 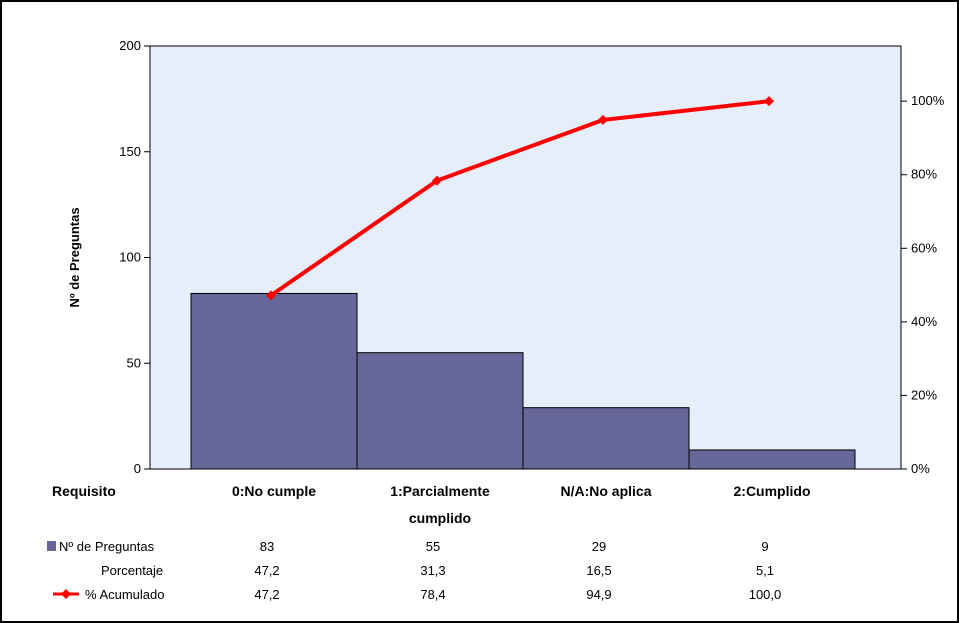 What do you see at coordinates (924, 174) in the screenshot?
I see `y2-tick-label: 80%` at bounding box center [924, 174].